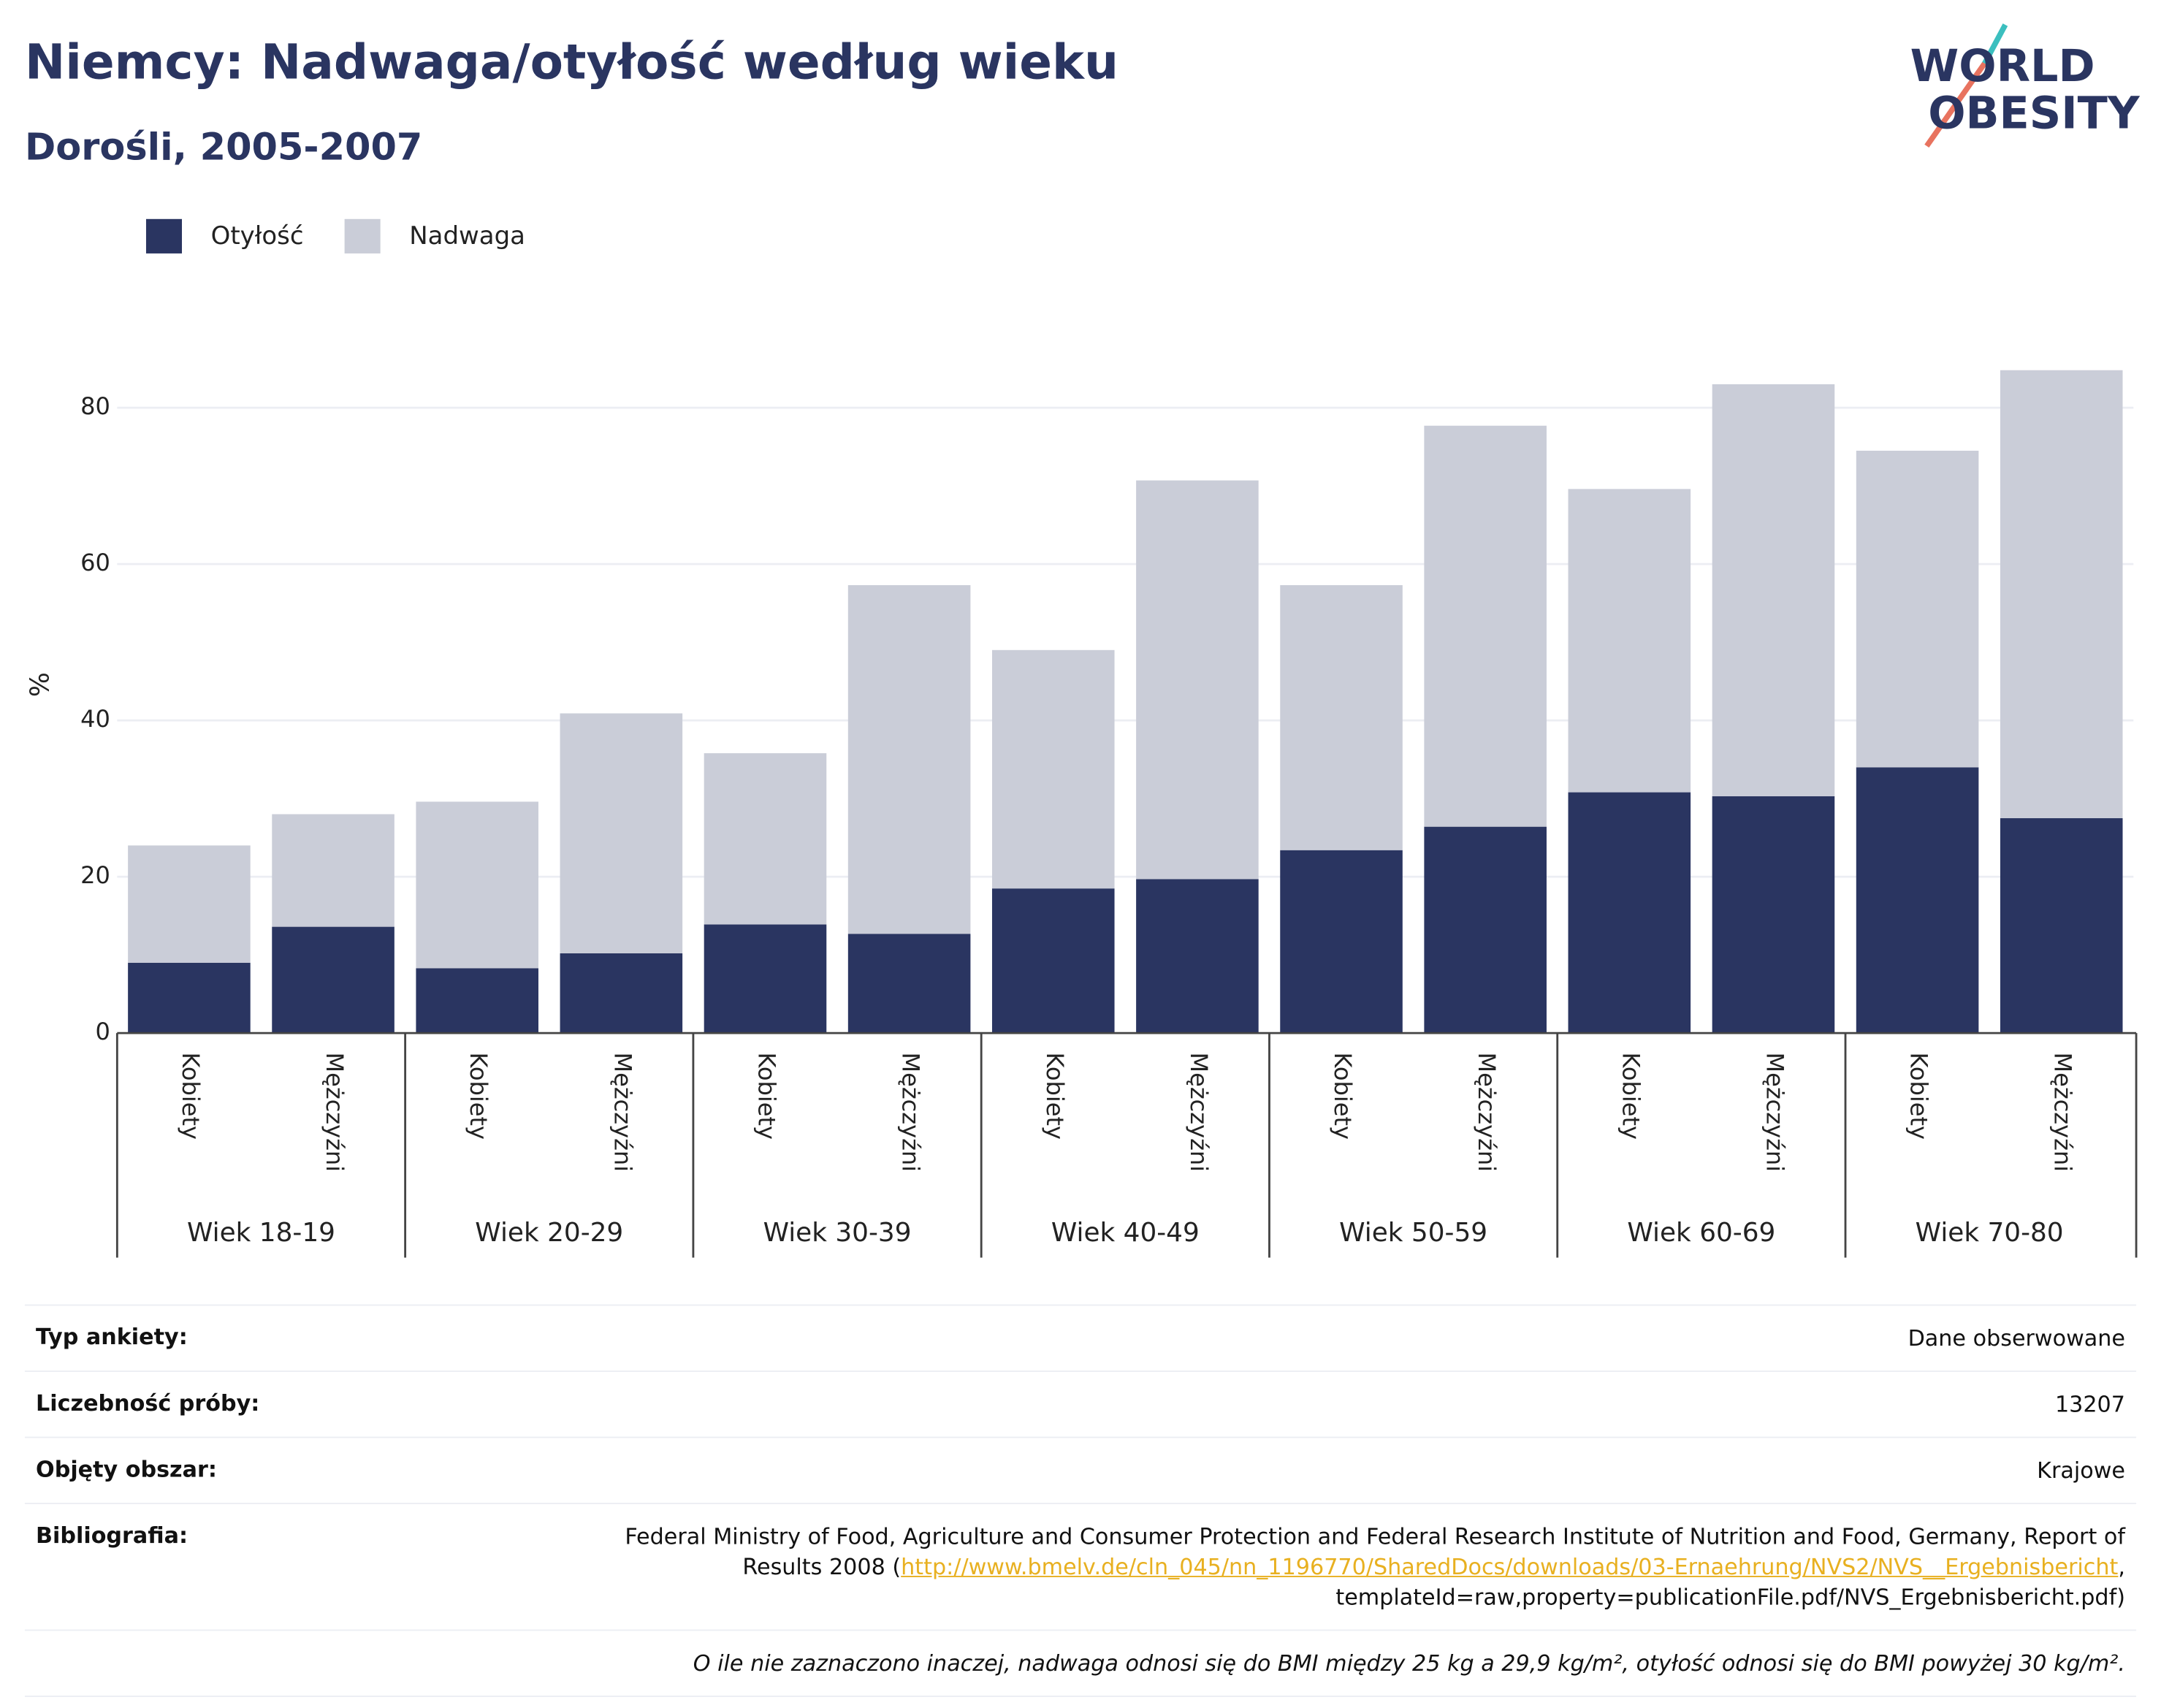 Image resolution: width=2161 pixels, height=1708 pixels. I want to click on meta-value: Dane obserwowane, so click(2016, 1337).